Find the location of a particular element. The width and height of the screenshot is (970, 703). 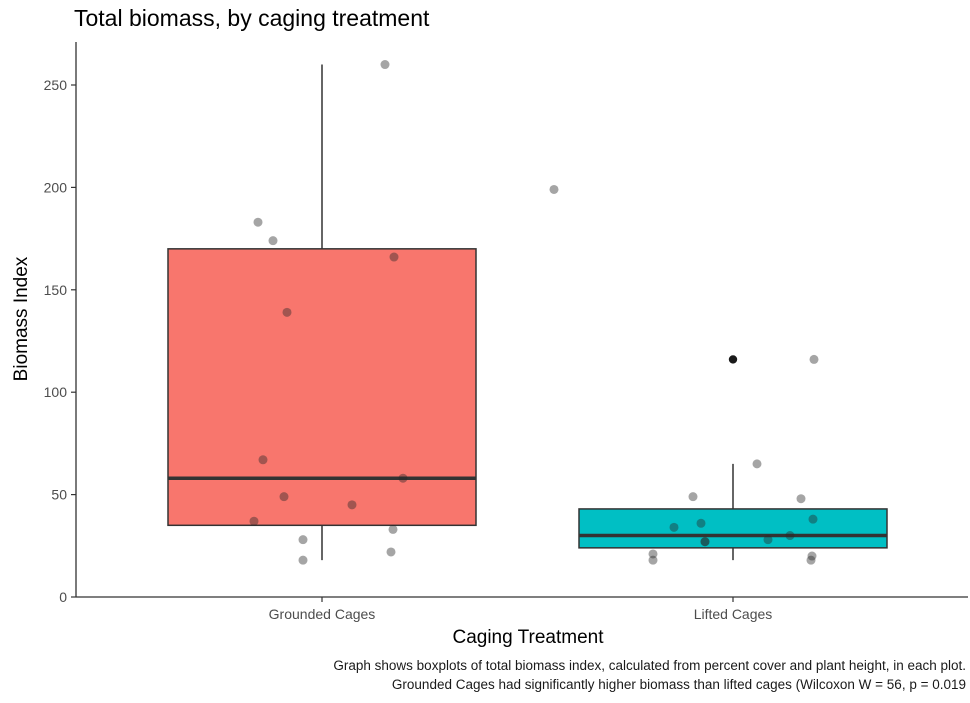

y-tick-label: 0 is located at coordinates (63, 597).